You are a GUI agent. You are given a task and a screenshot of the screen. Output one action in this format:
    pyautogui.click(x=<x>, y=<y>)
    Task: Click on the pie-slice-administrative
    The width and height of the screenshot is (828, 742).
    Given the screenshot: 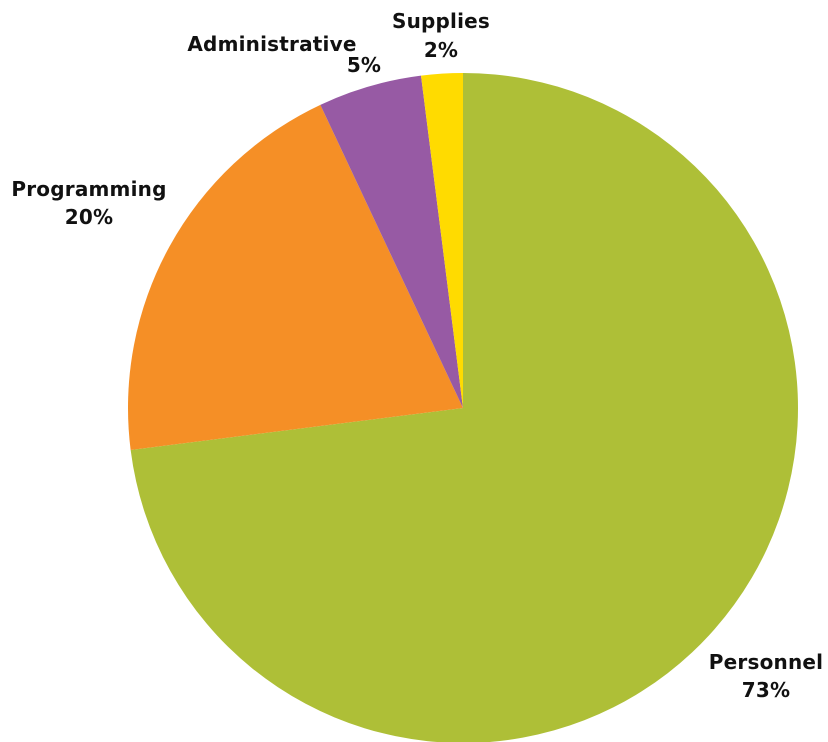 What is the action you would take?
    pyautogui.click(x=391, y=241)
    